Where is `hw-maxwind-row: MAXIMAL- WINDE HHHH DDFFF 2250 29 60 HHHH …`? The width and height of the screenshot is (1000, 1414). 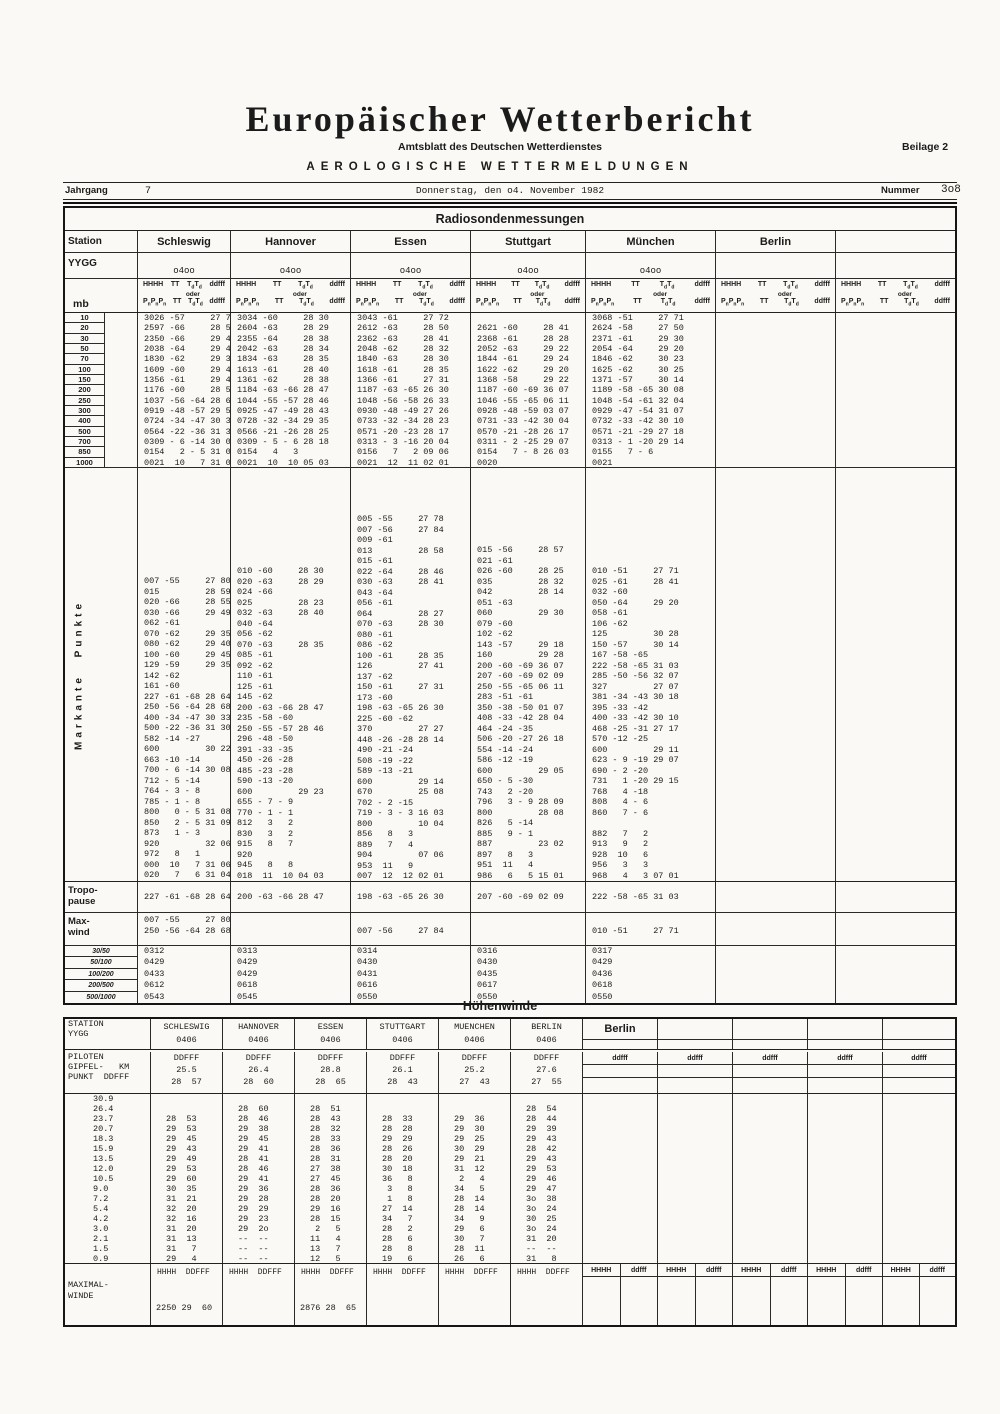
hw-maxwind-row: MAXIMAL- WINDE HHHH DDFFF 2250 29 60 HHHH … is located at coordinates (510, 1294).